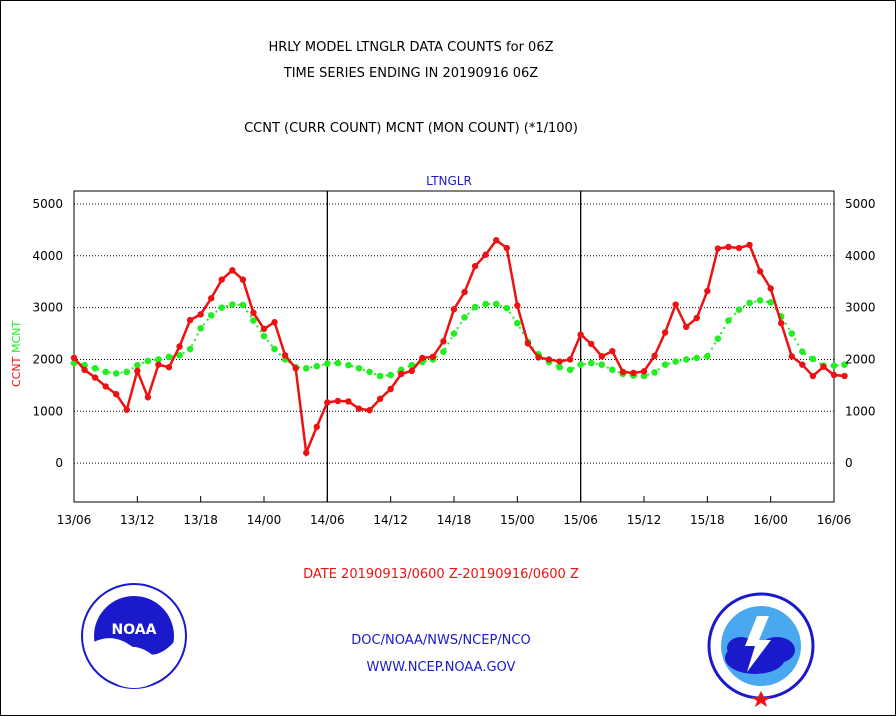  I want to click on mcnt-line, so click(459, 338).